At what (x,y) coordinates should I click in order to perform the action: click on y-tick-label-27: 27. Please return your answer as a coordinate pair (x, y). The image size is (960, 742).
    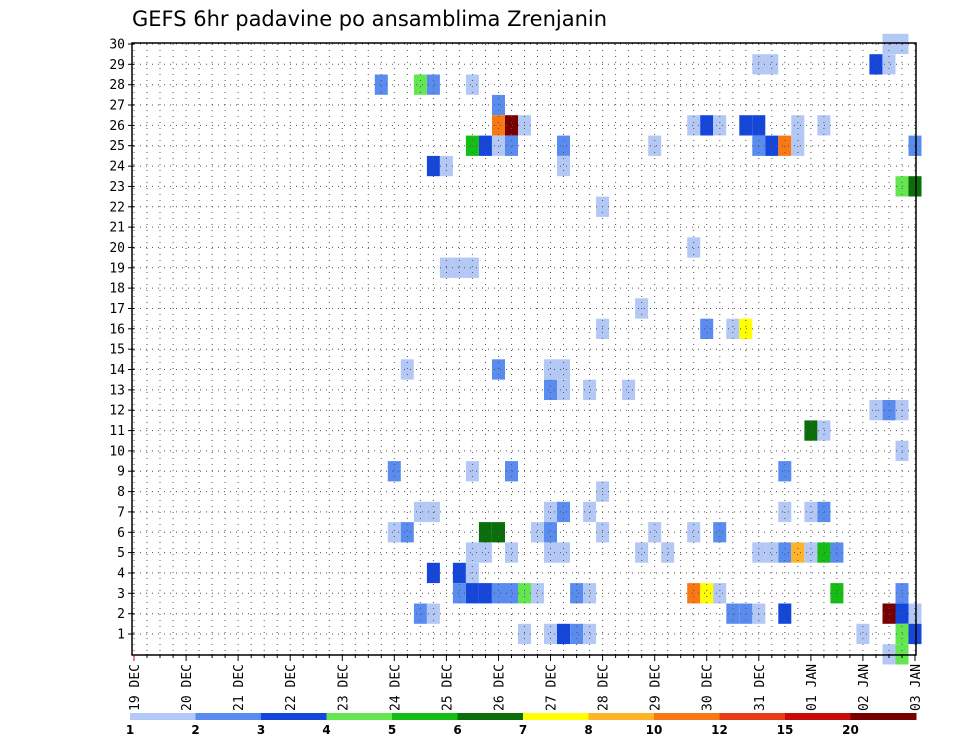
    Looking at the image, I should click on (117, 106).